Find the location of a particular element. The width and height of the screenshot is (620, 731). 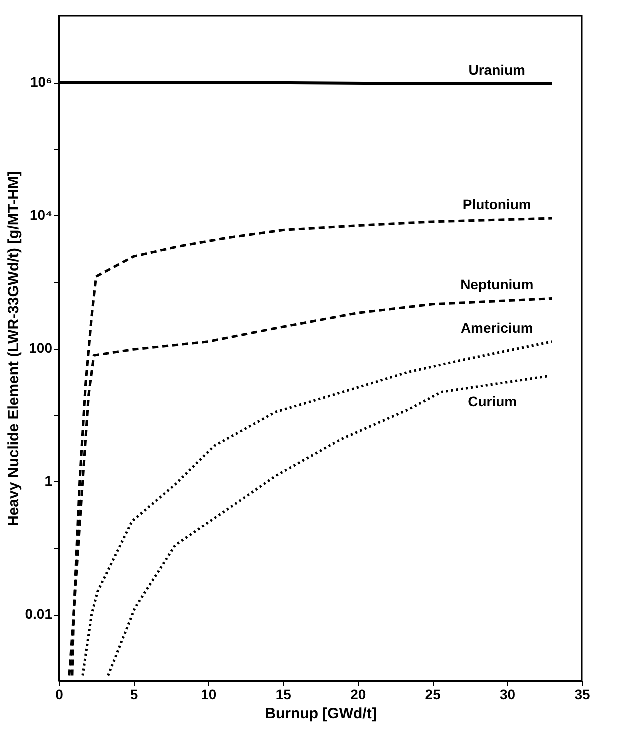

x-tick-label: 5 is located at coordinates (134, 694).